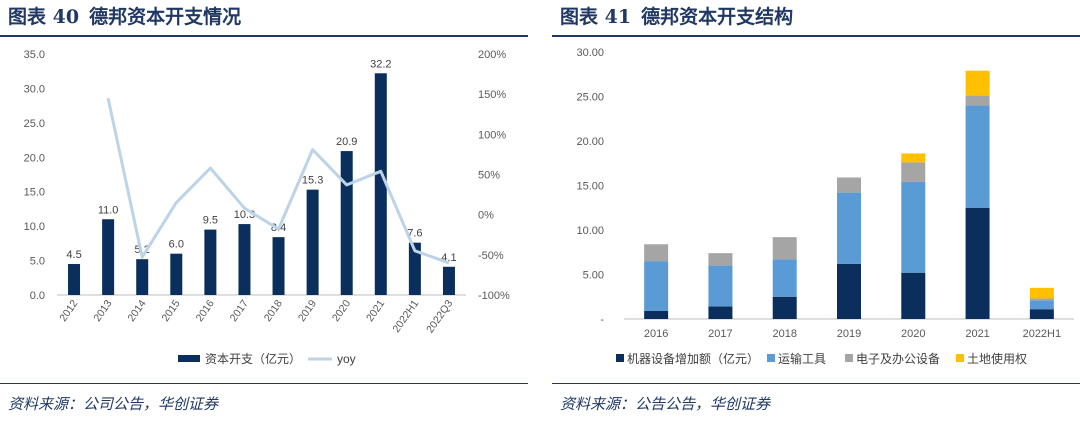  I want to click on y2-tick-label: 0%, so click(486, 216).